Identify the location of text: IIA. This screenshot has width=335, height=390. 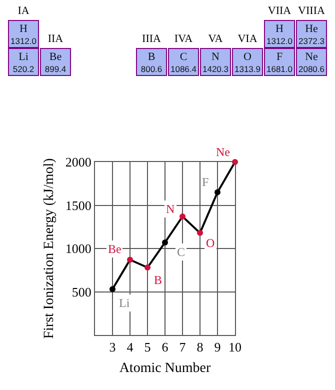
(55, 39).